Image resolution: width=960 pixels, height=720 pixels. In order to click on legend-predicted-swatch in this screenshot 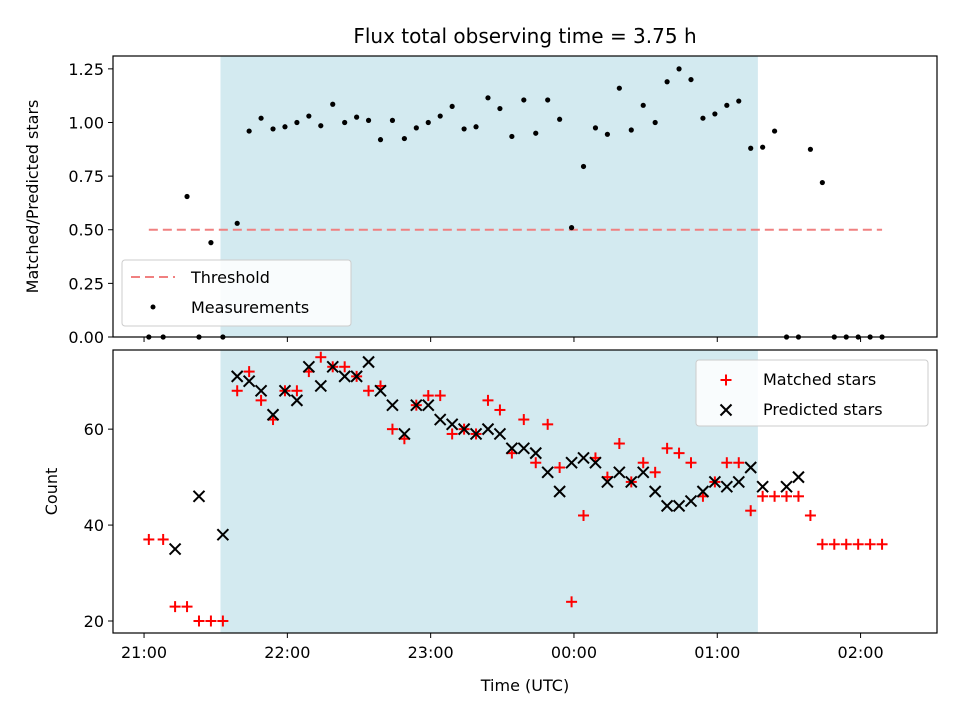, I will do `click(726, 410)`.